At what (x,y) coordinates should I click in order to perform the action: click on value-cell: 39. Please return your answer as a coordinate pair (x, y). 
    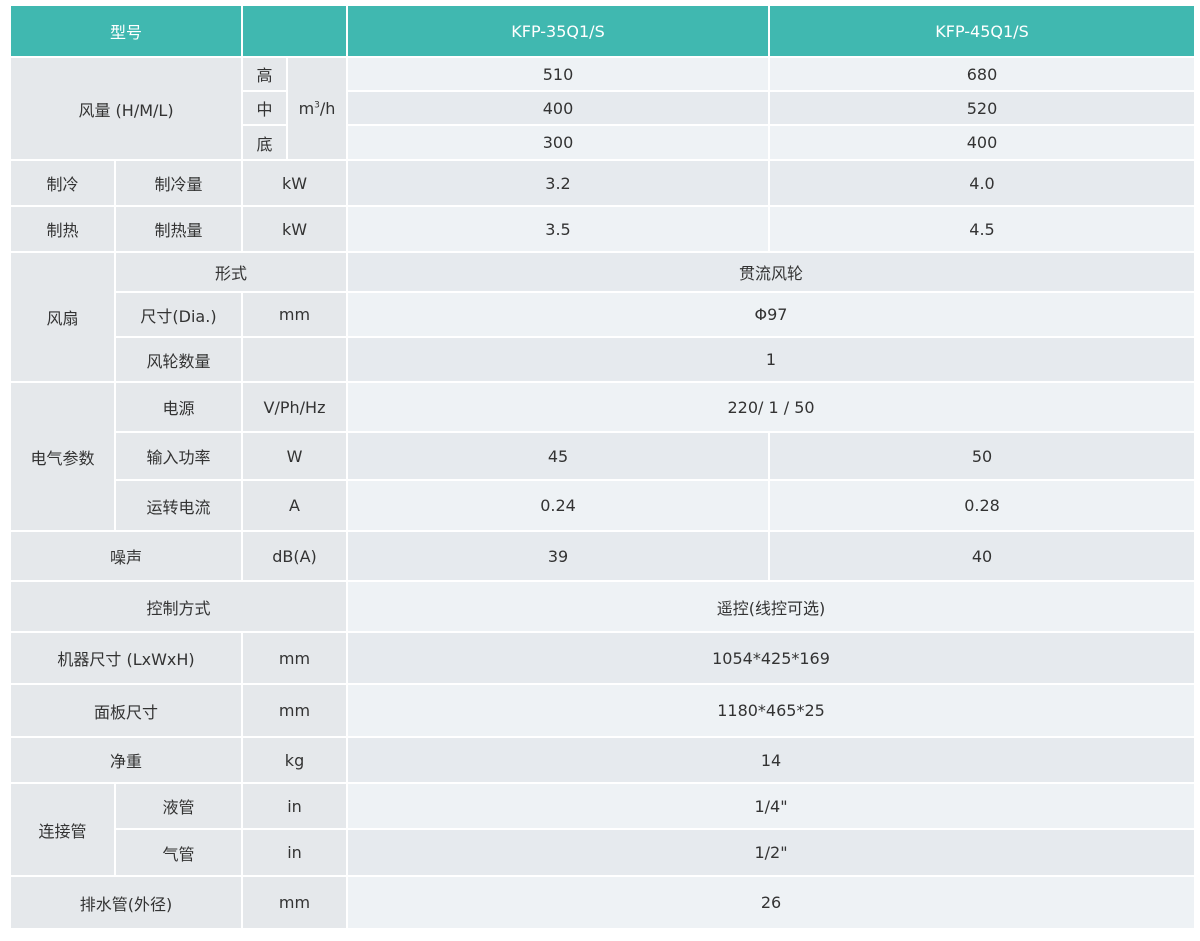
    Looking at the image, I should click on (558, 556).